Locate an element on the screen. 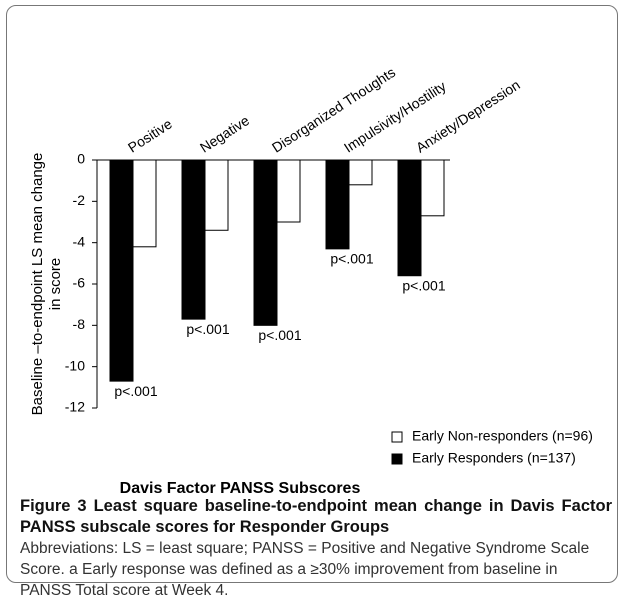 This screenshot has height=601, width=627. y-tick-label: -2 is located at coordinates (79, 200).